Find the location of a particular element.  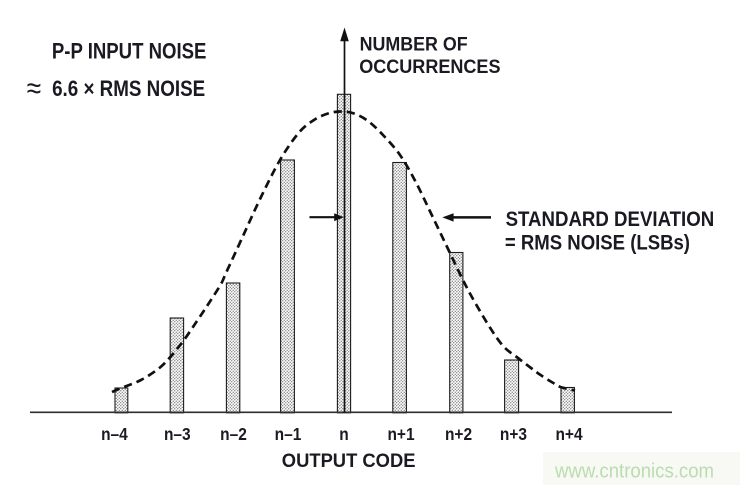

svg-text: n+1 is located at coordinates (400, 434).